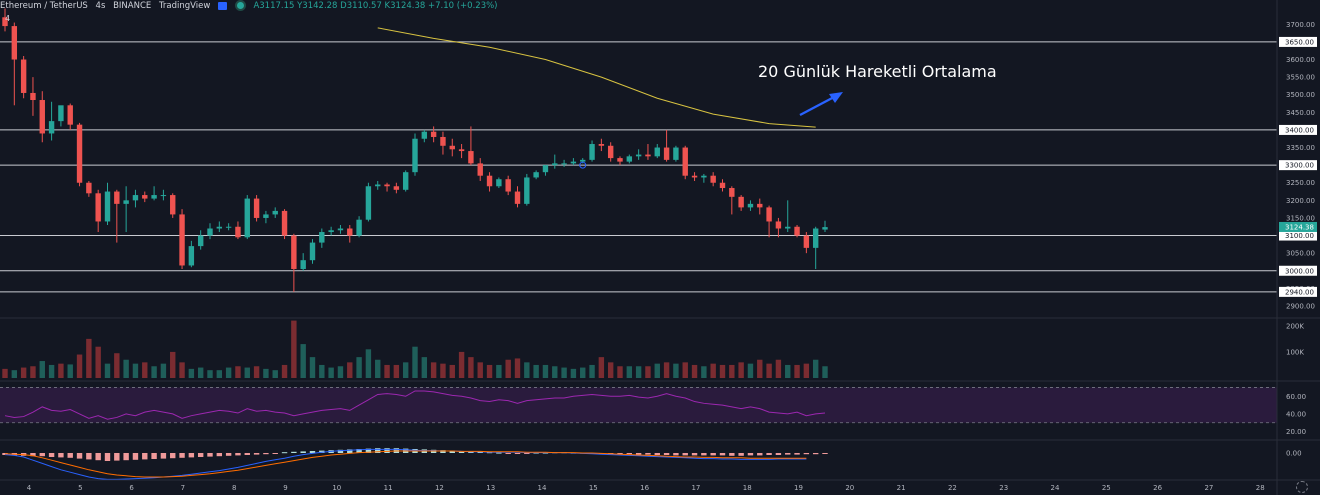 Image resolution: width=1320 pixels, height=495 pixels. What do you see at coordinates (1157, 488) in the screenshot?
I see `time-tick-label: 26` at bounding box center [1157, 488].